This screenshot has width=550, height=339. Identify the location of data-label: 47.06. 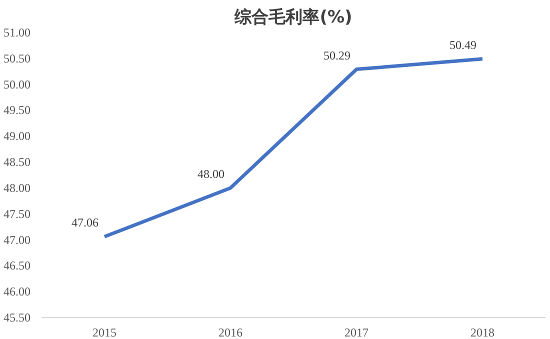
(85, 223).